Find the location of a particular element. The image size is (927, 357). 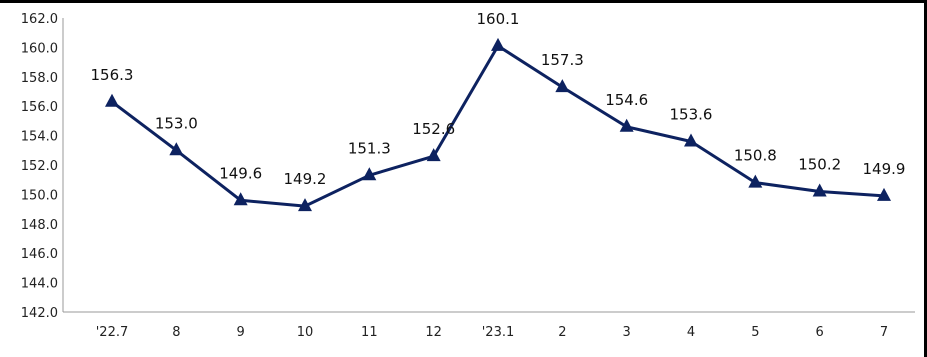

x-tick-label: 2 is located at coordinates (562, 332).